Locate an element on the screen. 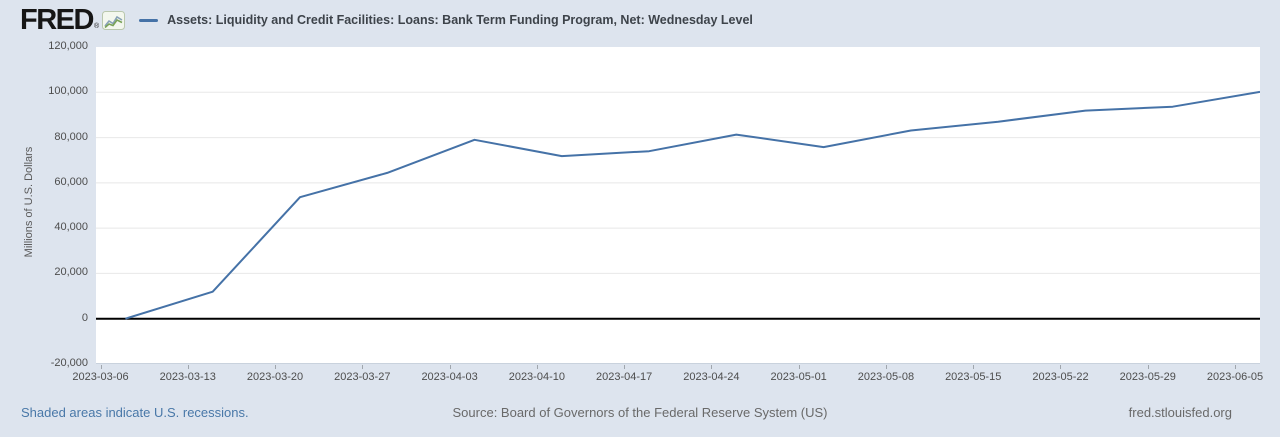 This screenshot has height=437, width=1280. y-tick-label: 0 is located at coordinates (84, 317).